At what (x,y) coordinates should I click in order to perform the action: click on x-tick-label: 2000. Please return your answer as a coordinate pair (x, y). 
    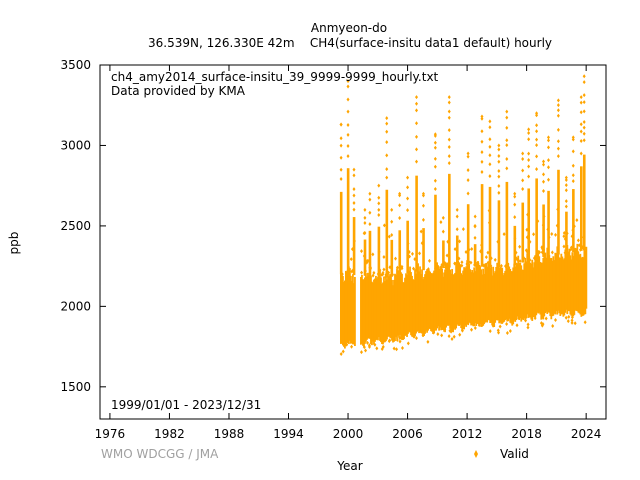
    Looking at the image, I should click on (348, 434).